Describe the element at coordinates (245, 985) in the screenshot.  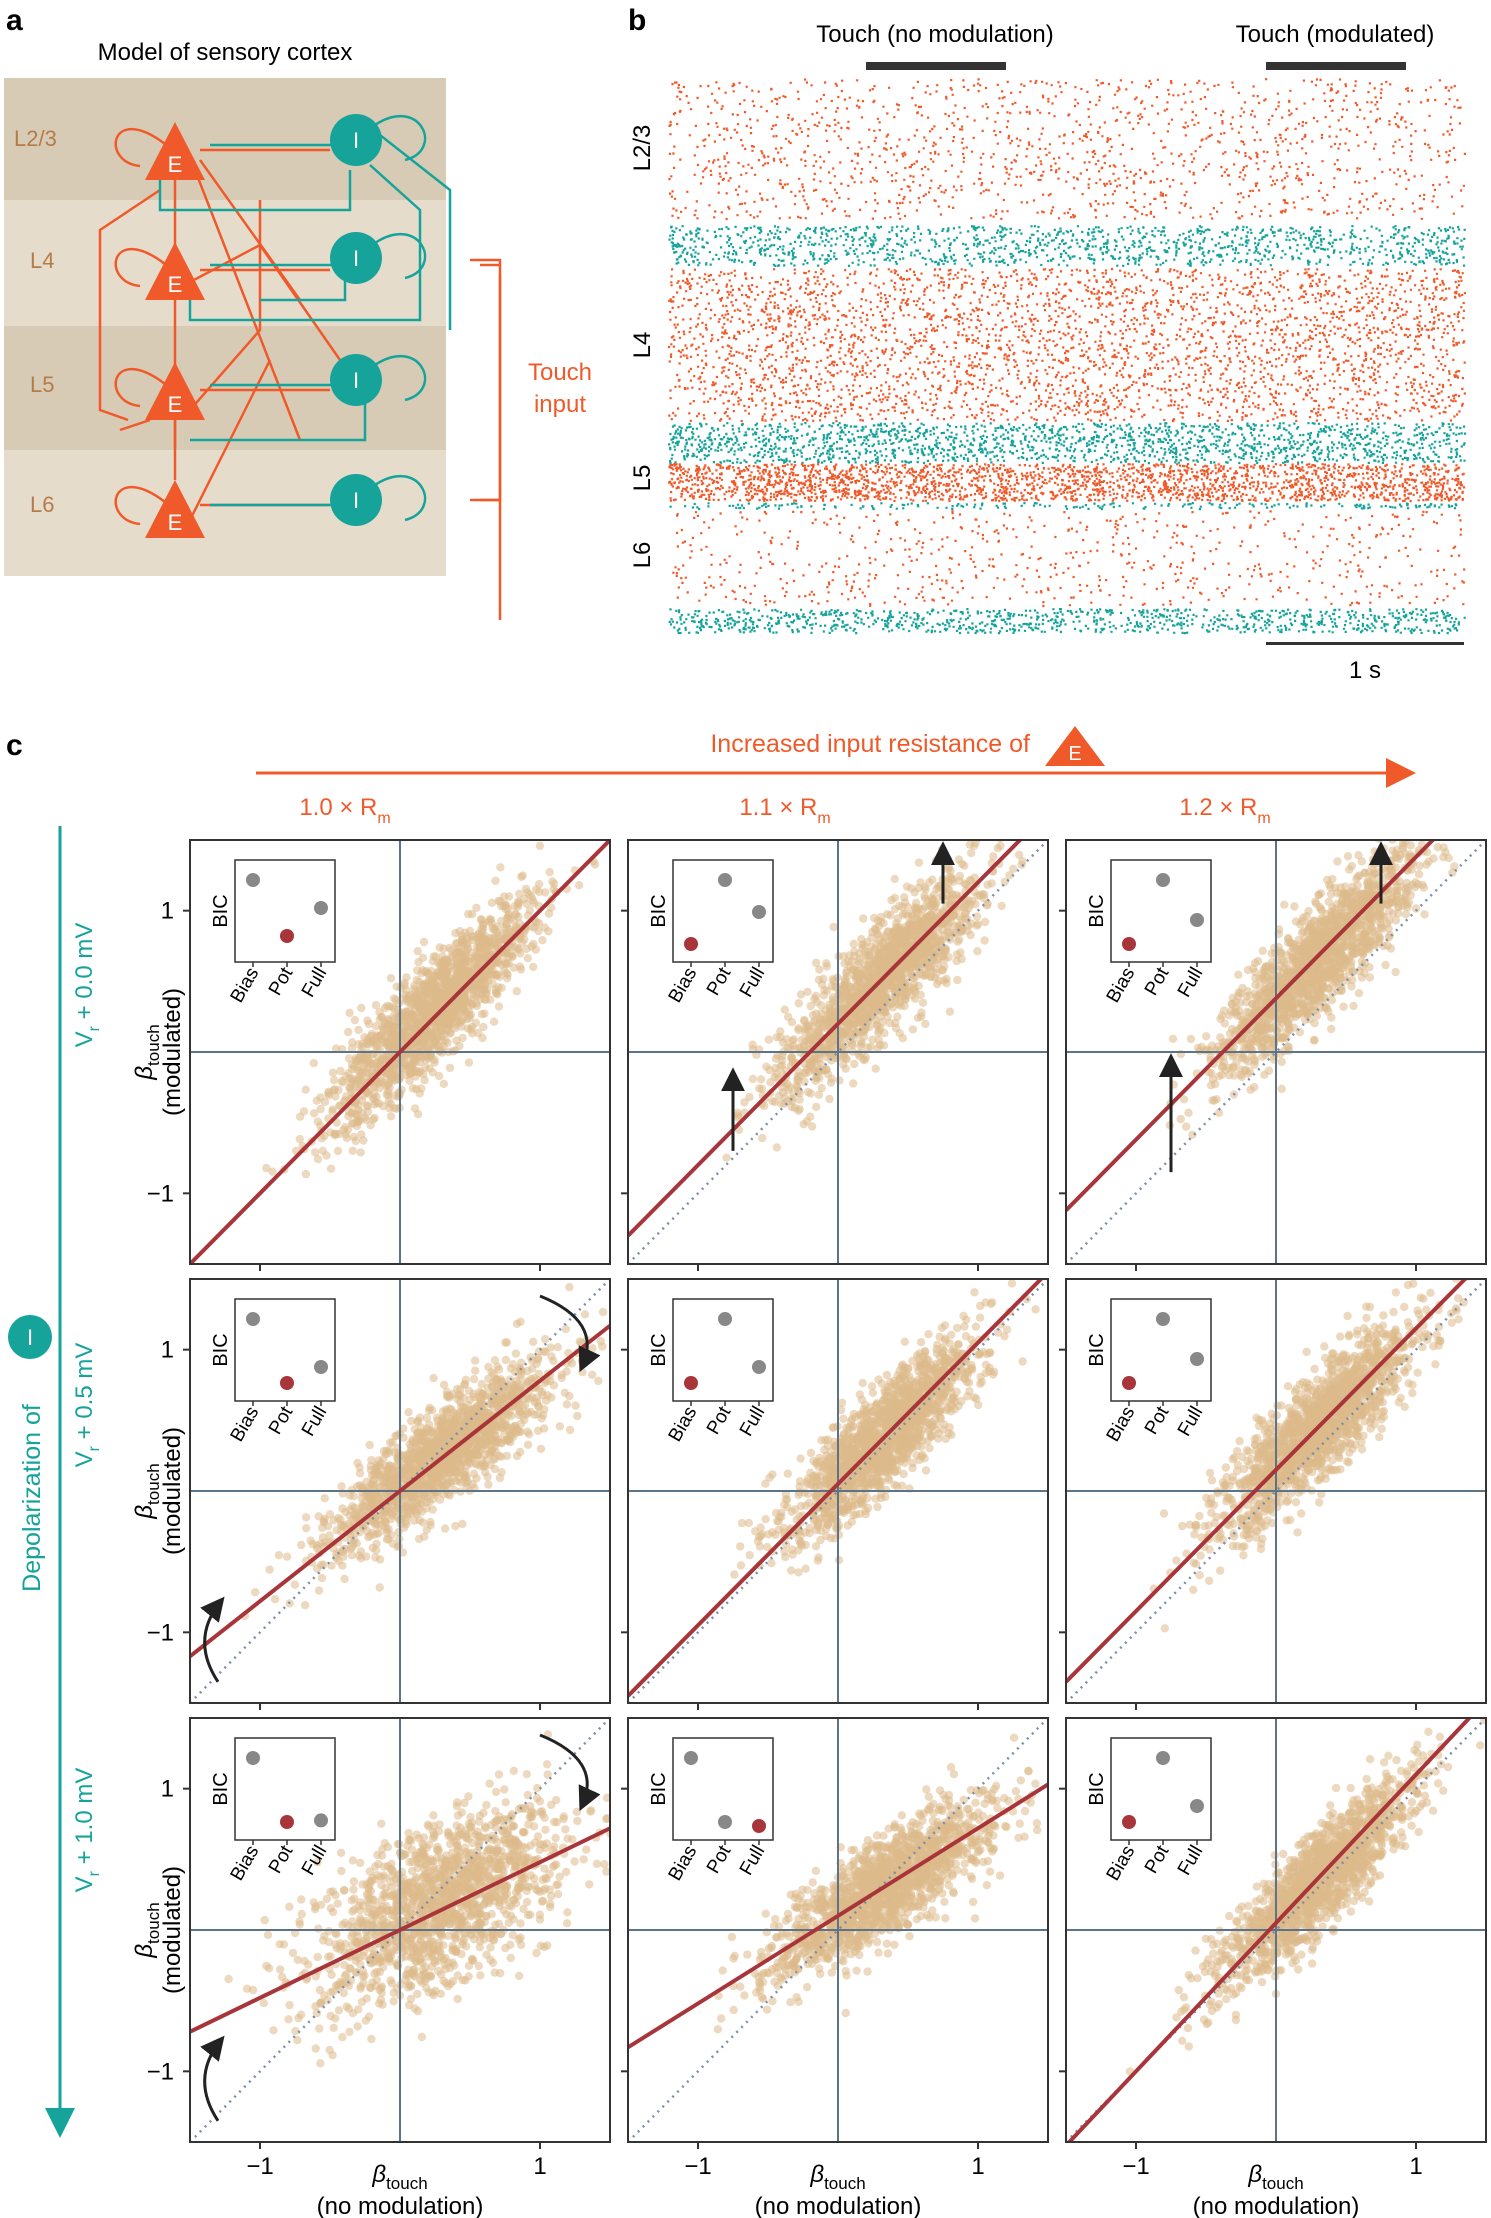
I see `bic-model-label: Bias` at that location.